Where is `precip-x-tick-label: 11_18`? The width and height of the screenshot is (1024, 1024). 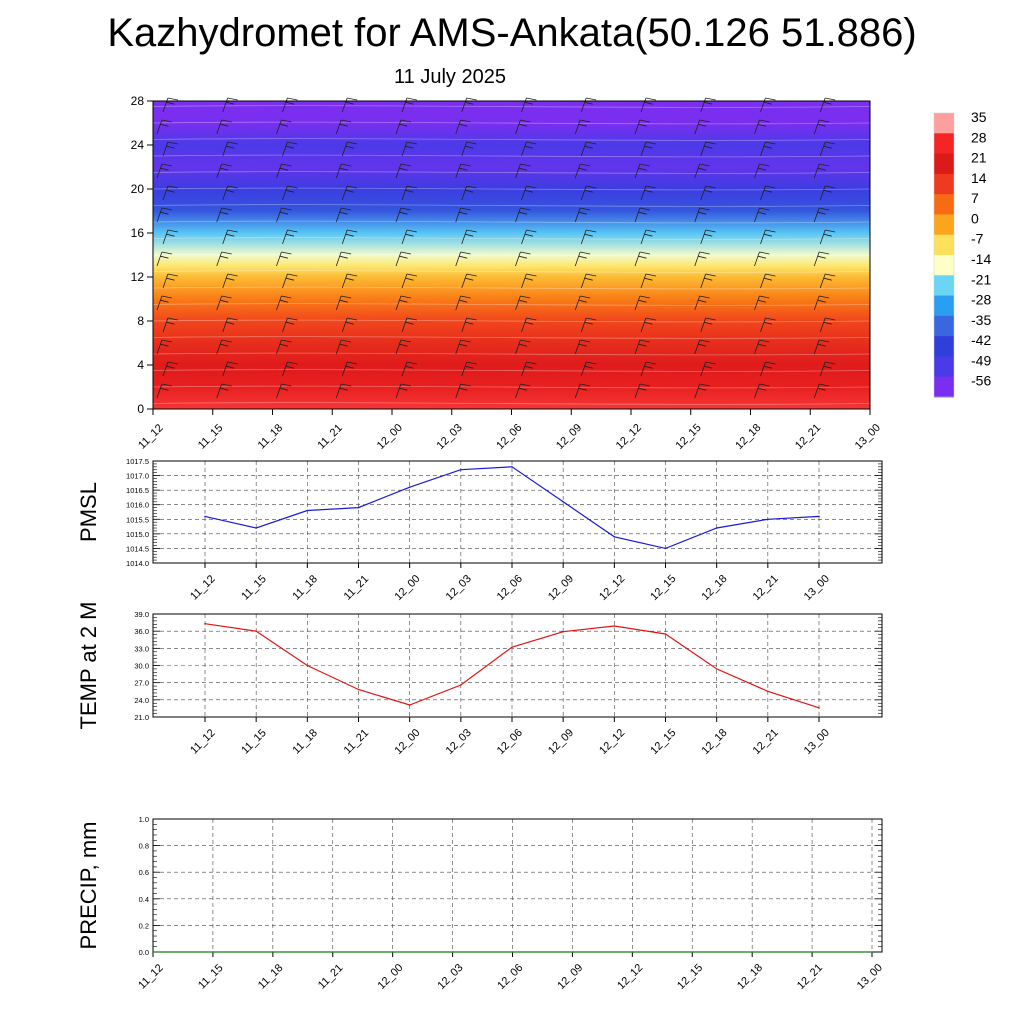
precip-x-tick-label: 11_18 is located at coordinates (271, 977).